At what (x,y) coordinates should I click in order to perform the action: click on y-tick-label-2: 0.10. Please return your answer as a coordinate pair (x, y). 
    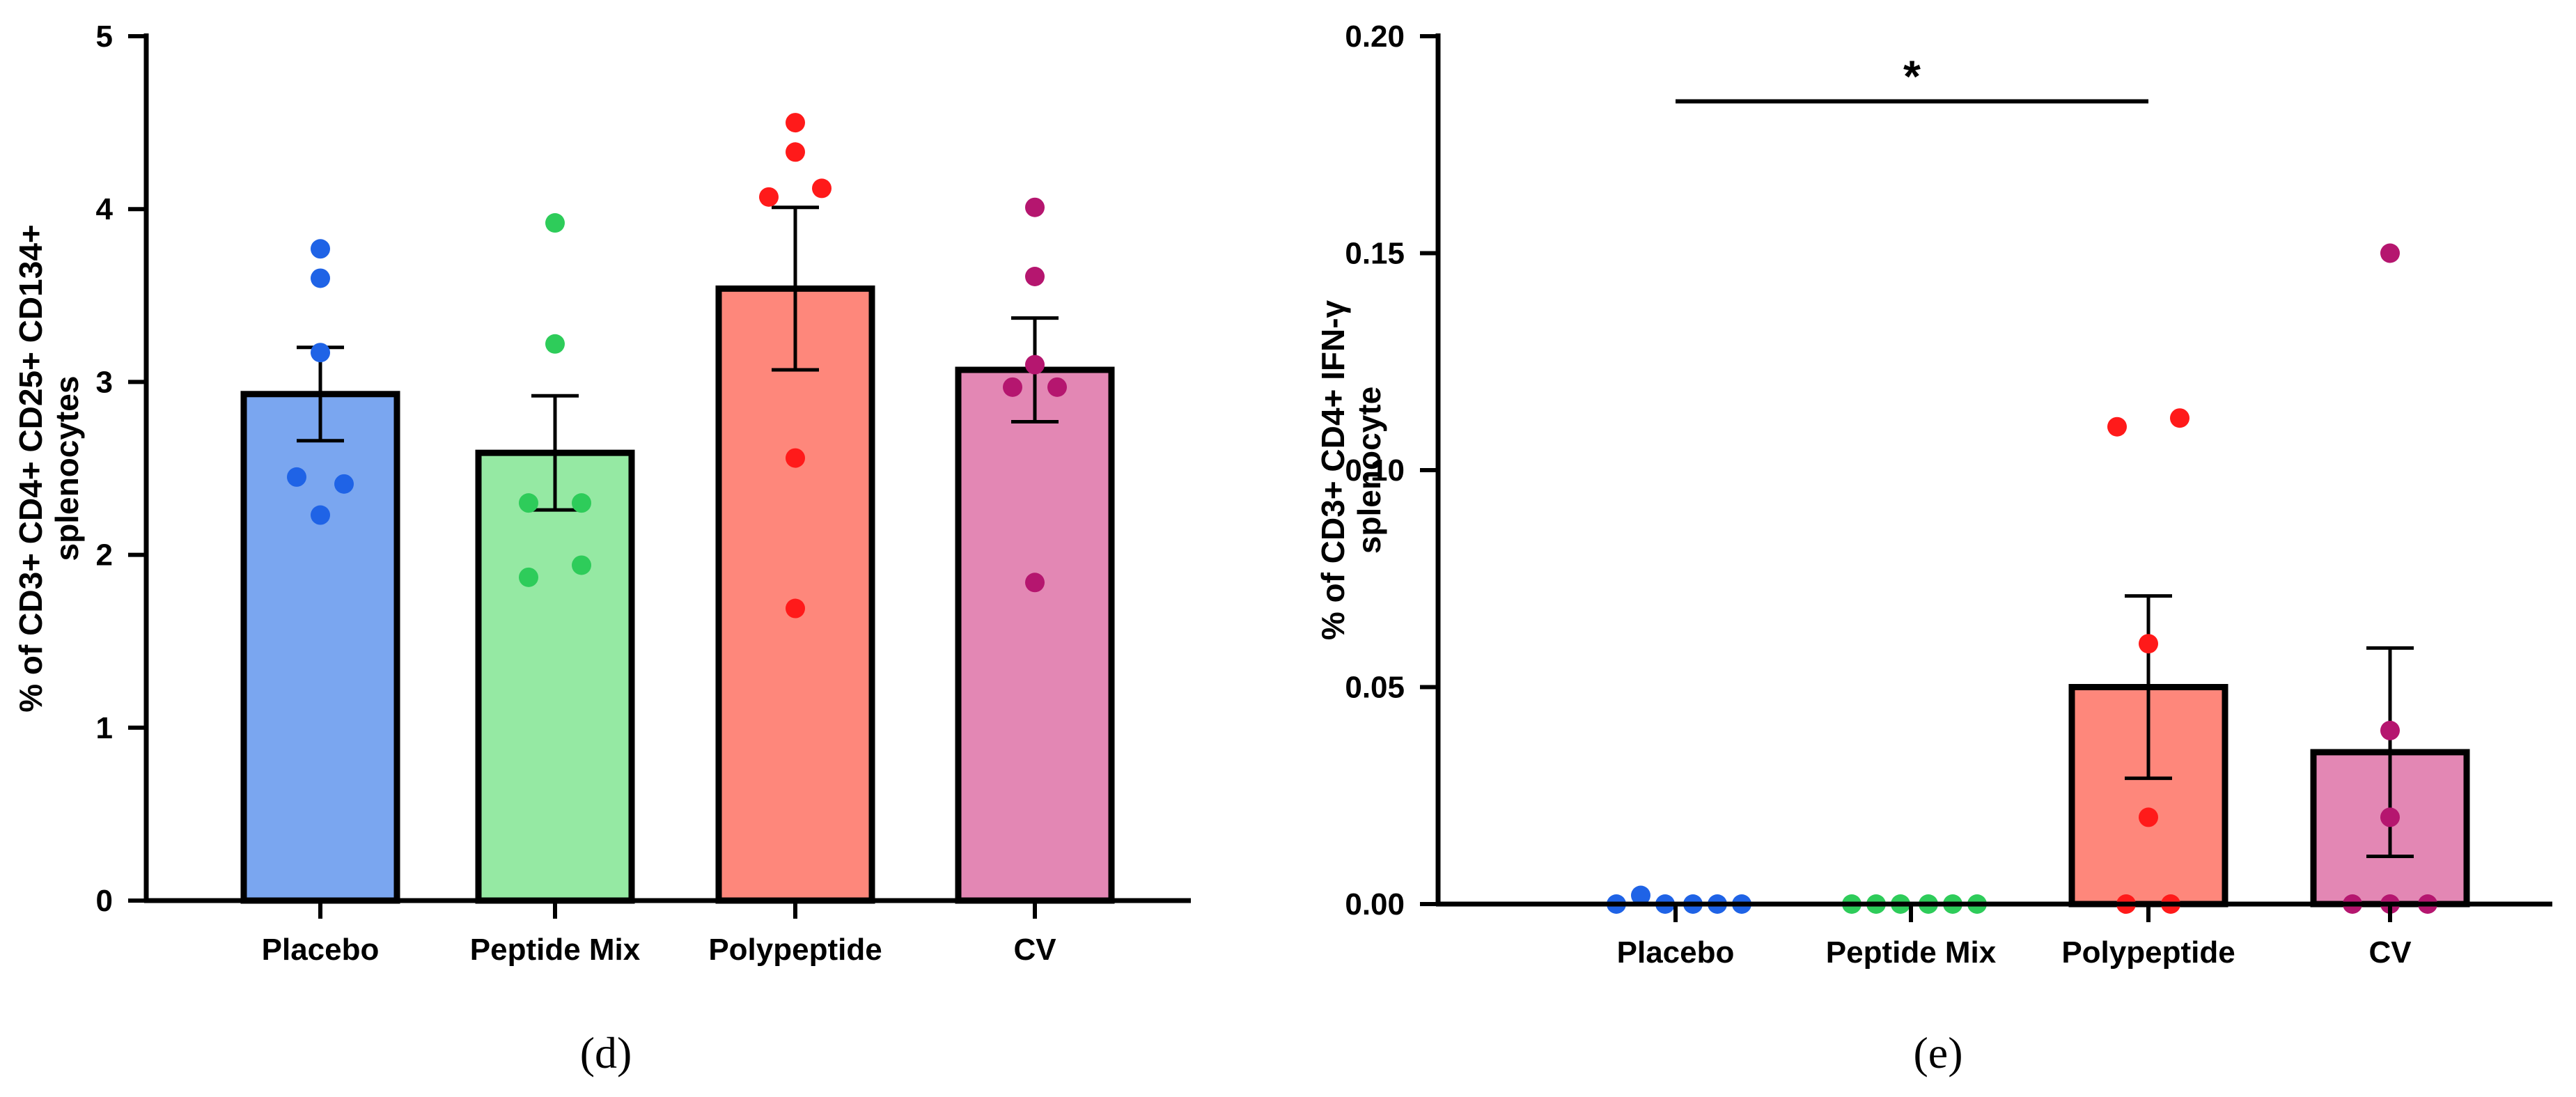
    Looking at the image, I should click on (1375, 471).